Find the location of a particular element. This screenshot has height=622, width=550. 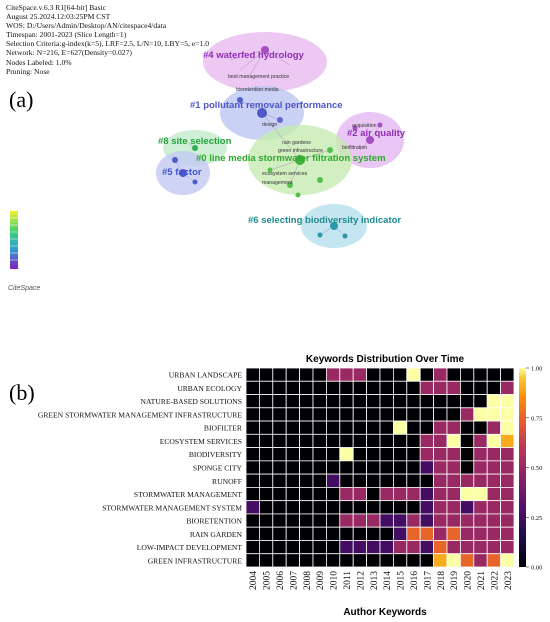

x-tick-label: 2013 is located at coordinates (375, 580).